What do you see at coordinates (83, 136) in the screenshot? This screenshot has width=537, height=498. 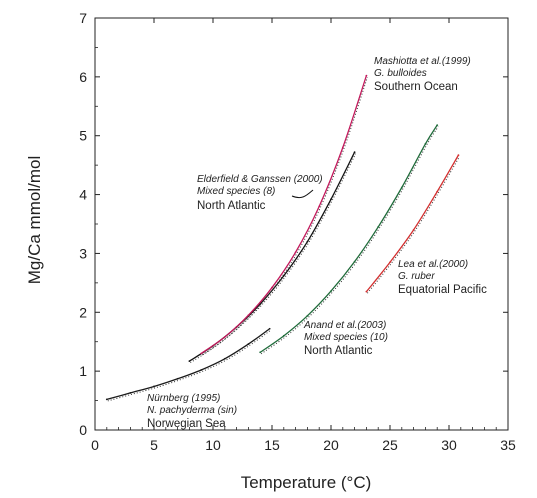 I see `y-tick-label: 5` at bounding box center [83, 136].